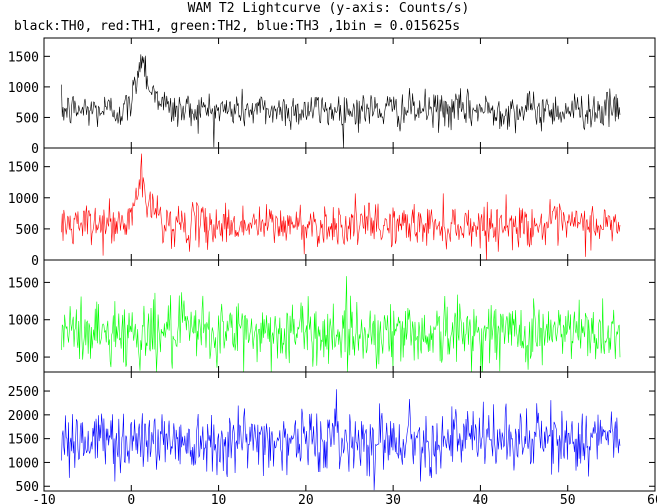 The width and height of the screenshot is (657, 504). I want to click on x-tick-label: 50, so click(568, 498).